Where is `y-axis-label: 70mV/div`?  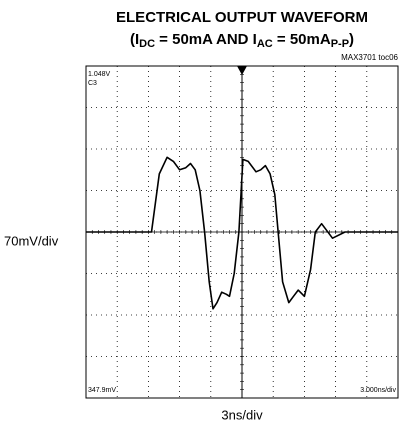 y-axis-label: 70mV/div is located at coordinates (31, 240).